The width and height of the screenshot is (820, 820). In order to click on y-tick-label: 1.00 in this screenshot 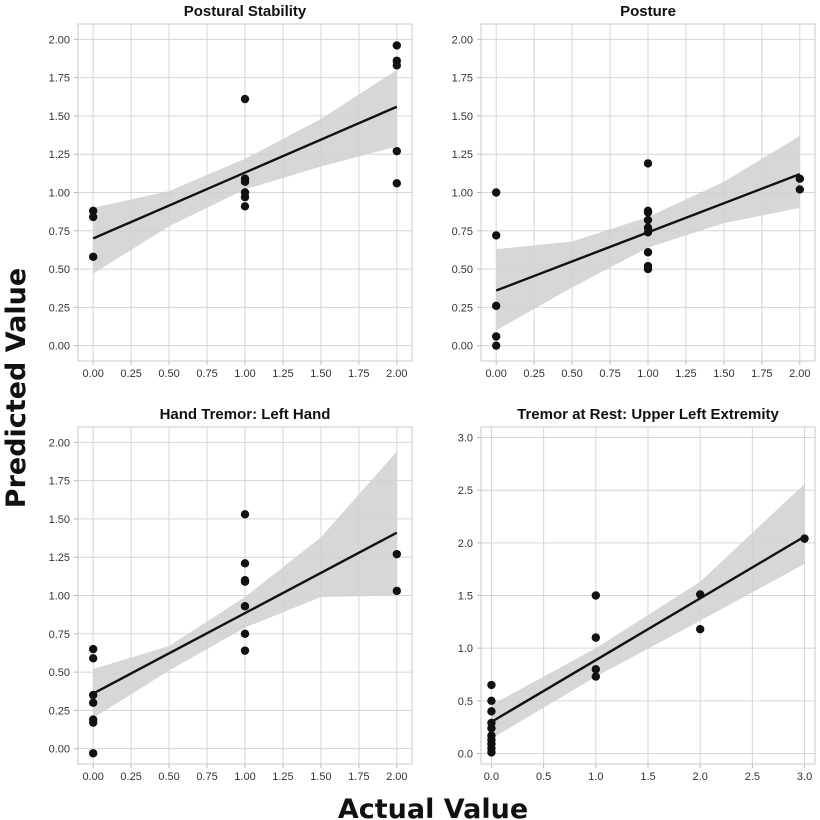, I will do `click(59, 194)`.